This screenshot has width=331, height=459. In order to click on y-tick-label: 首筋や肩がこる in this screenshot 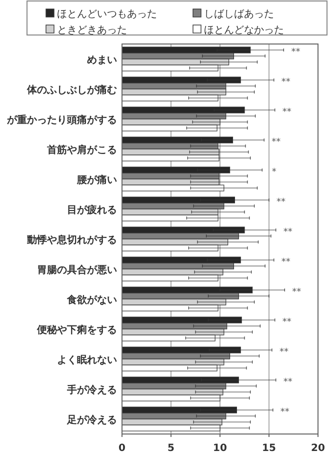, I will do `click(81, 150)`.